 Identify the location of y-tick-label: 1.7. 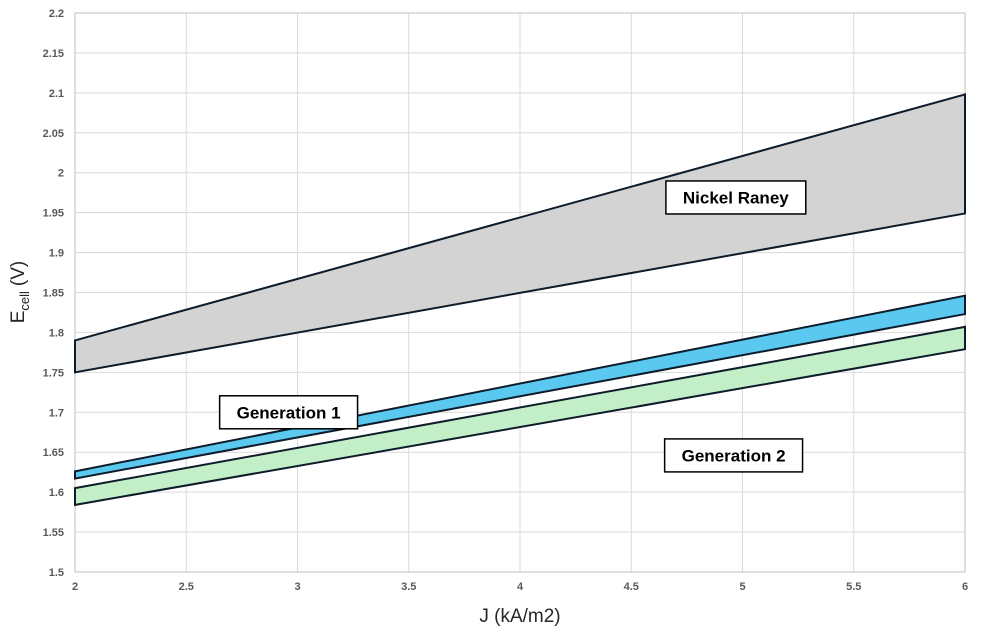
(56, 413).